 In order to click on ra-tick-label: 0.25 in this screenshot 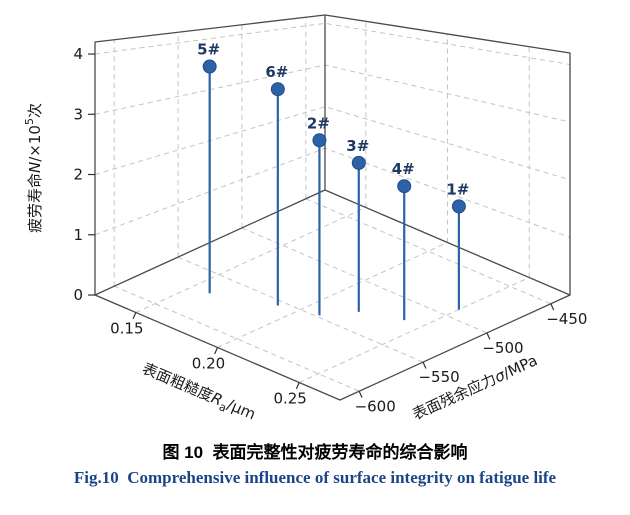, I will do `click(289, 399)`.